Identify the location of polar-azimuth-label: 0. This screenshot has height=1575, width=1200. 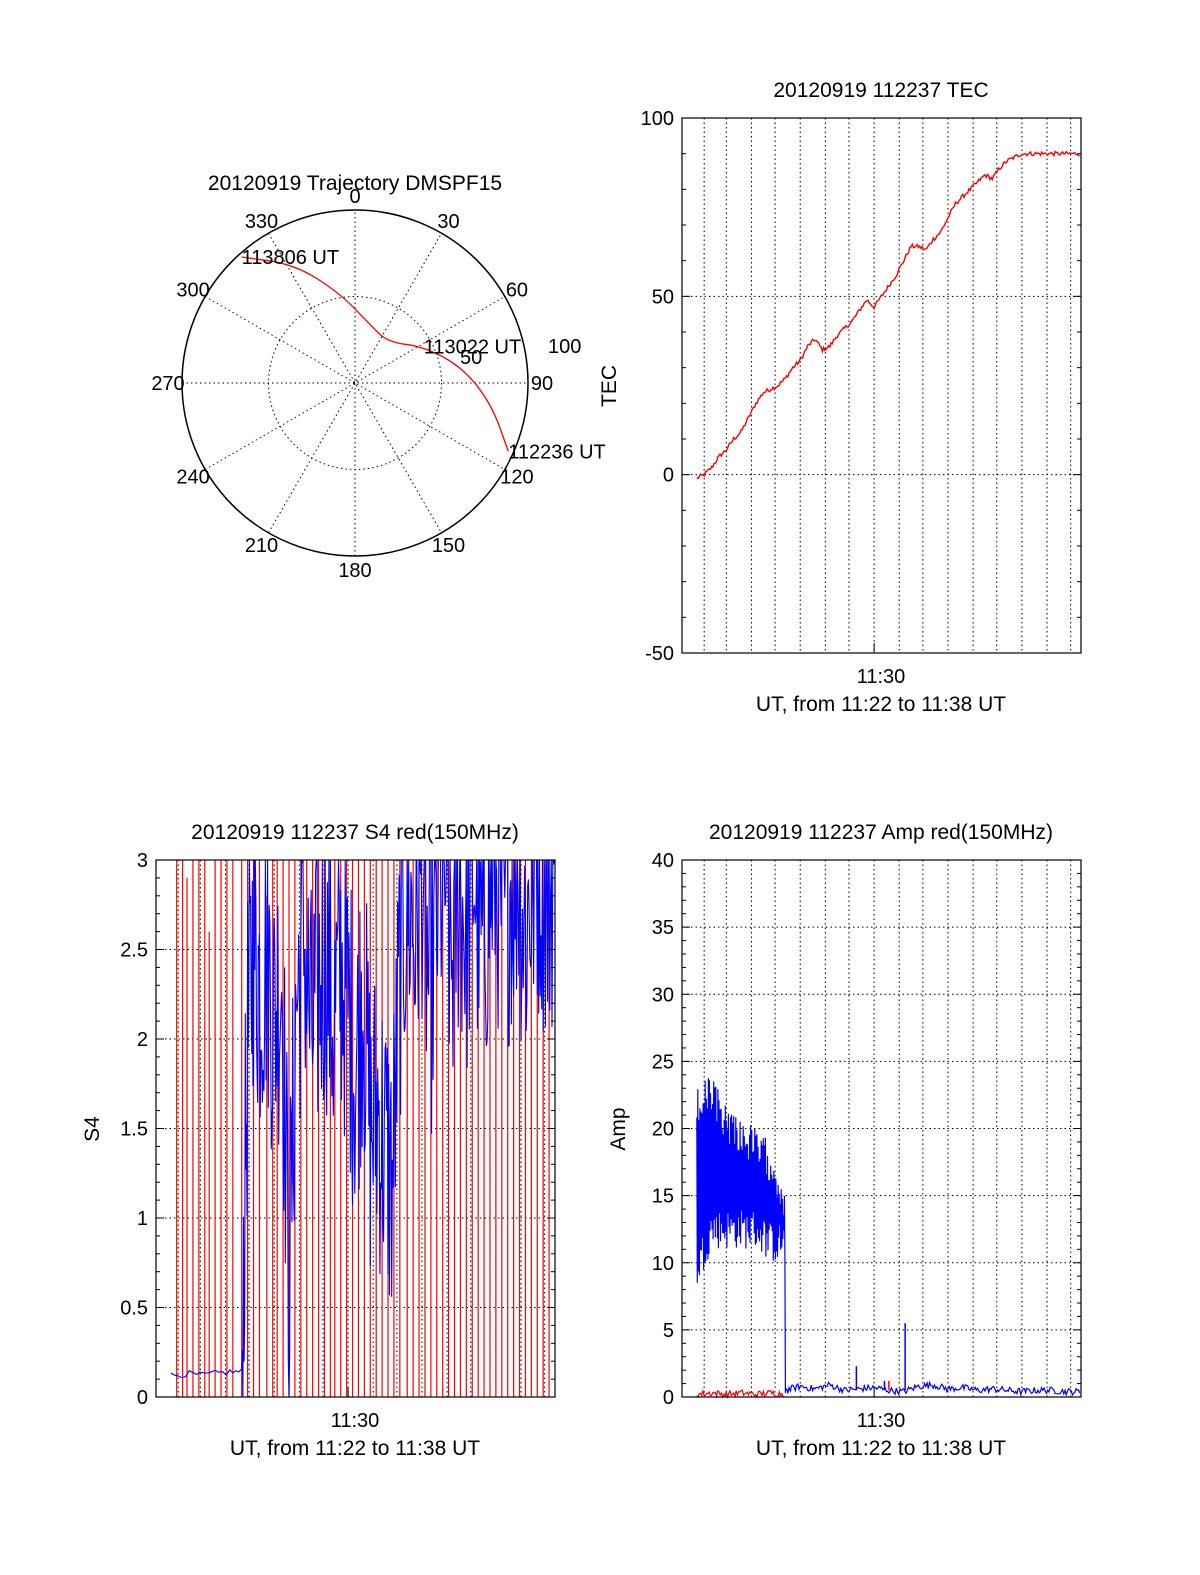
(354, 197).